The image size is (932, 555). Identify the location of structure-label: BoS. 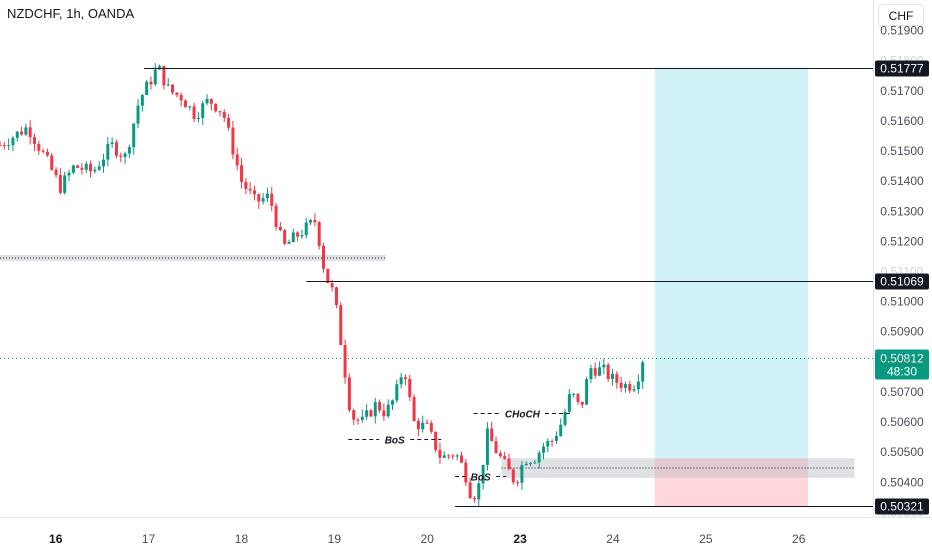
(395, 441).